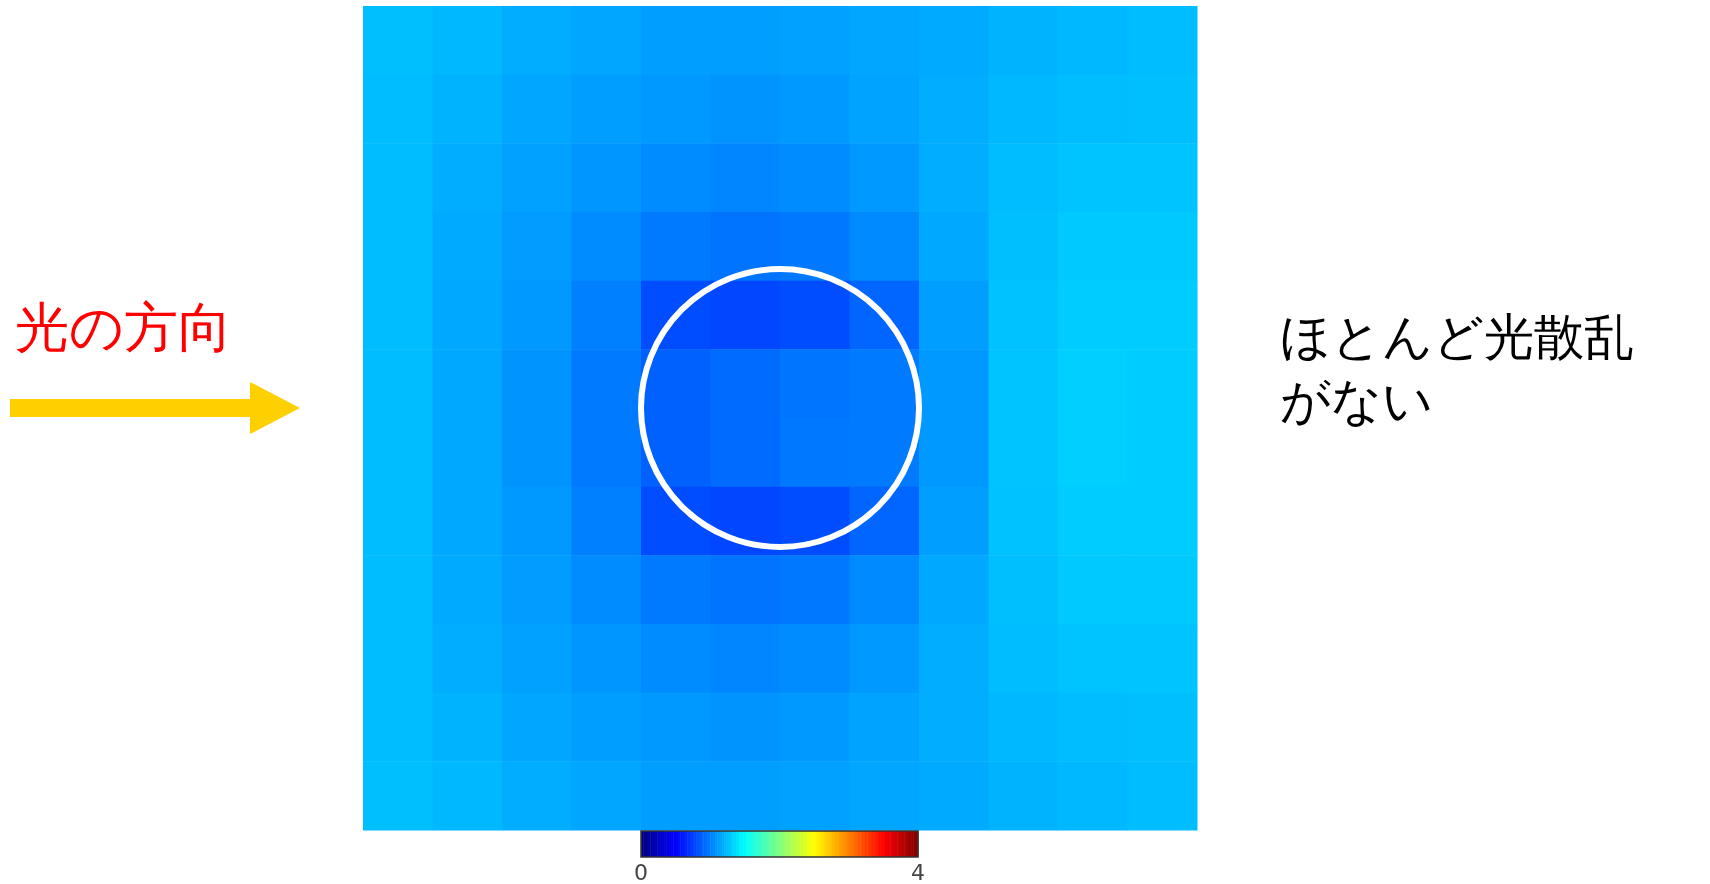 The width and height of the screenshot is (1710, 884). Describe the element at coordinates (1457, 369) in the screenshot. I see `text: ほとんど光散乱がない` at that location.